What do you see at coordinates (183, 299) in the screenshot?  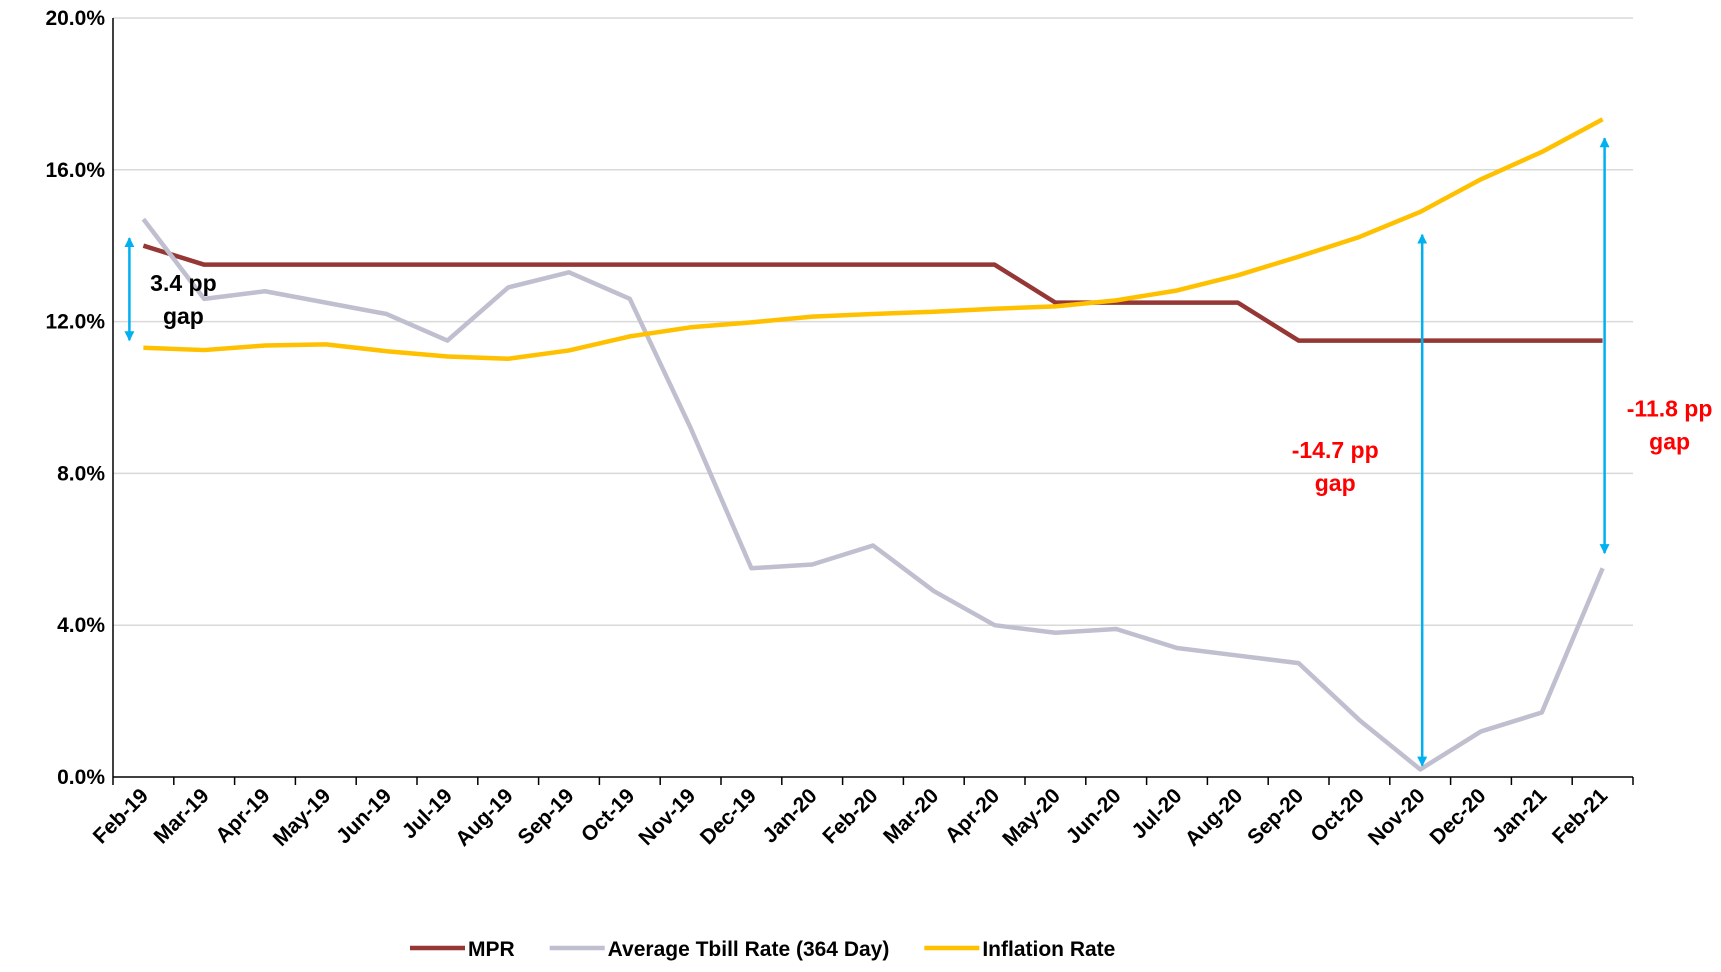 I see `annotation: 3.4 pp gap` at bounding box center [183, 299].